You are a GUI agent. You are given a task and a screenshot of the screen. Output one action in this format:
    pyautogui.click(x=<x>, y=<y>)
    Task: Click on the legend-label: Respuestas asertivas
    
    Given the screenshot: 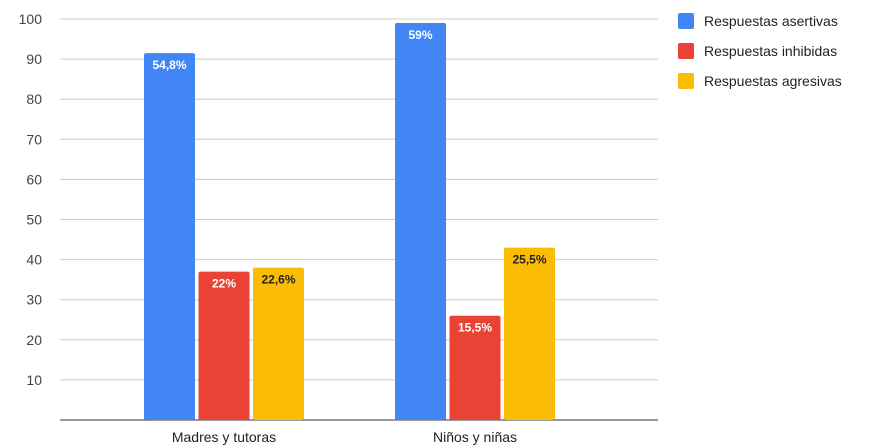 What is the action you would take?
    pyautogui.click(x=771, y=21)
    